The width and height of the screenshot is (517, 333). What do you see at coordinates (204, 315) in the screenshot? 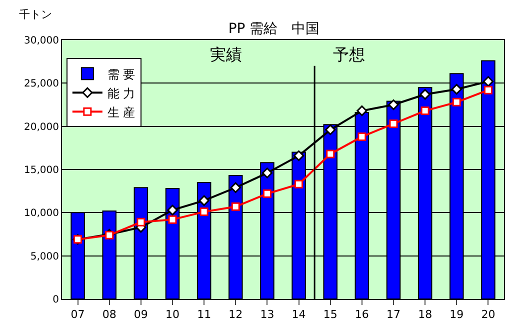
I see `x-tick-label: 11` at bounding box center [204, 315].